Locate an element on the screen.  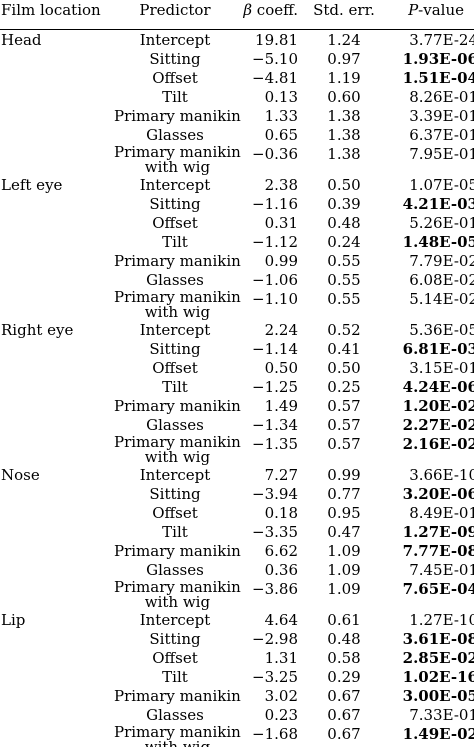
std-err-cell: 0.29 is located at coordinates (344, 677).